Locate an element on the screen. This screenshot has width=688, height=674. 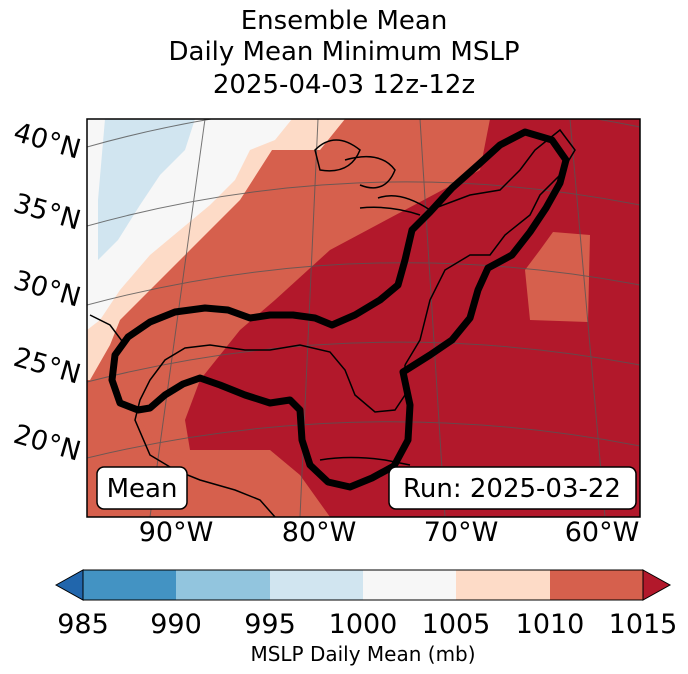
run-label-box is located at coordinates (512, 488).